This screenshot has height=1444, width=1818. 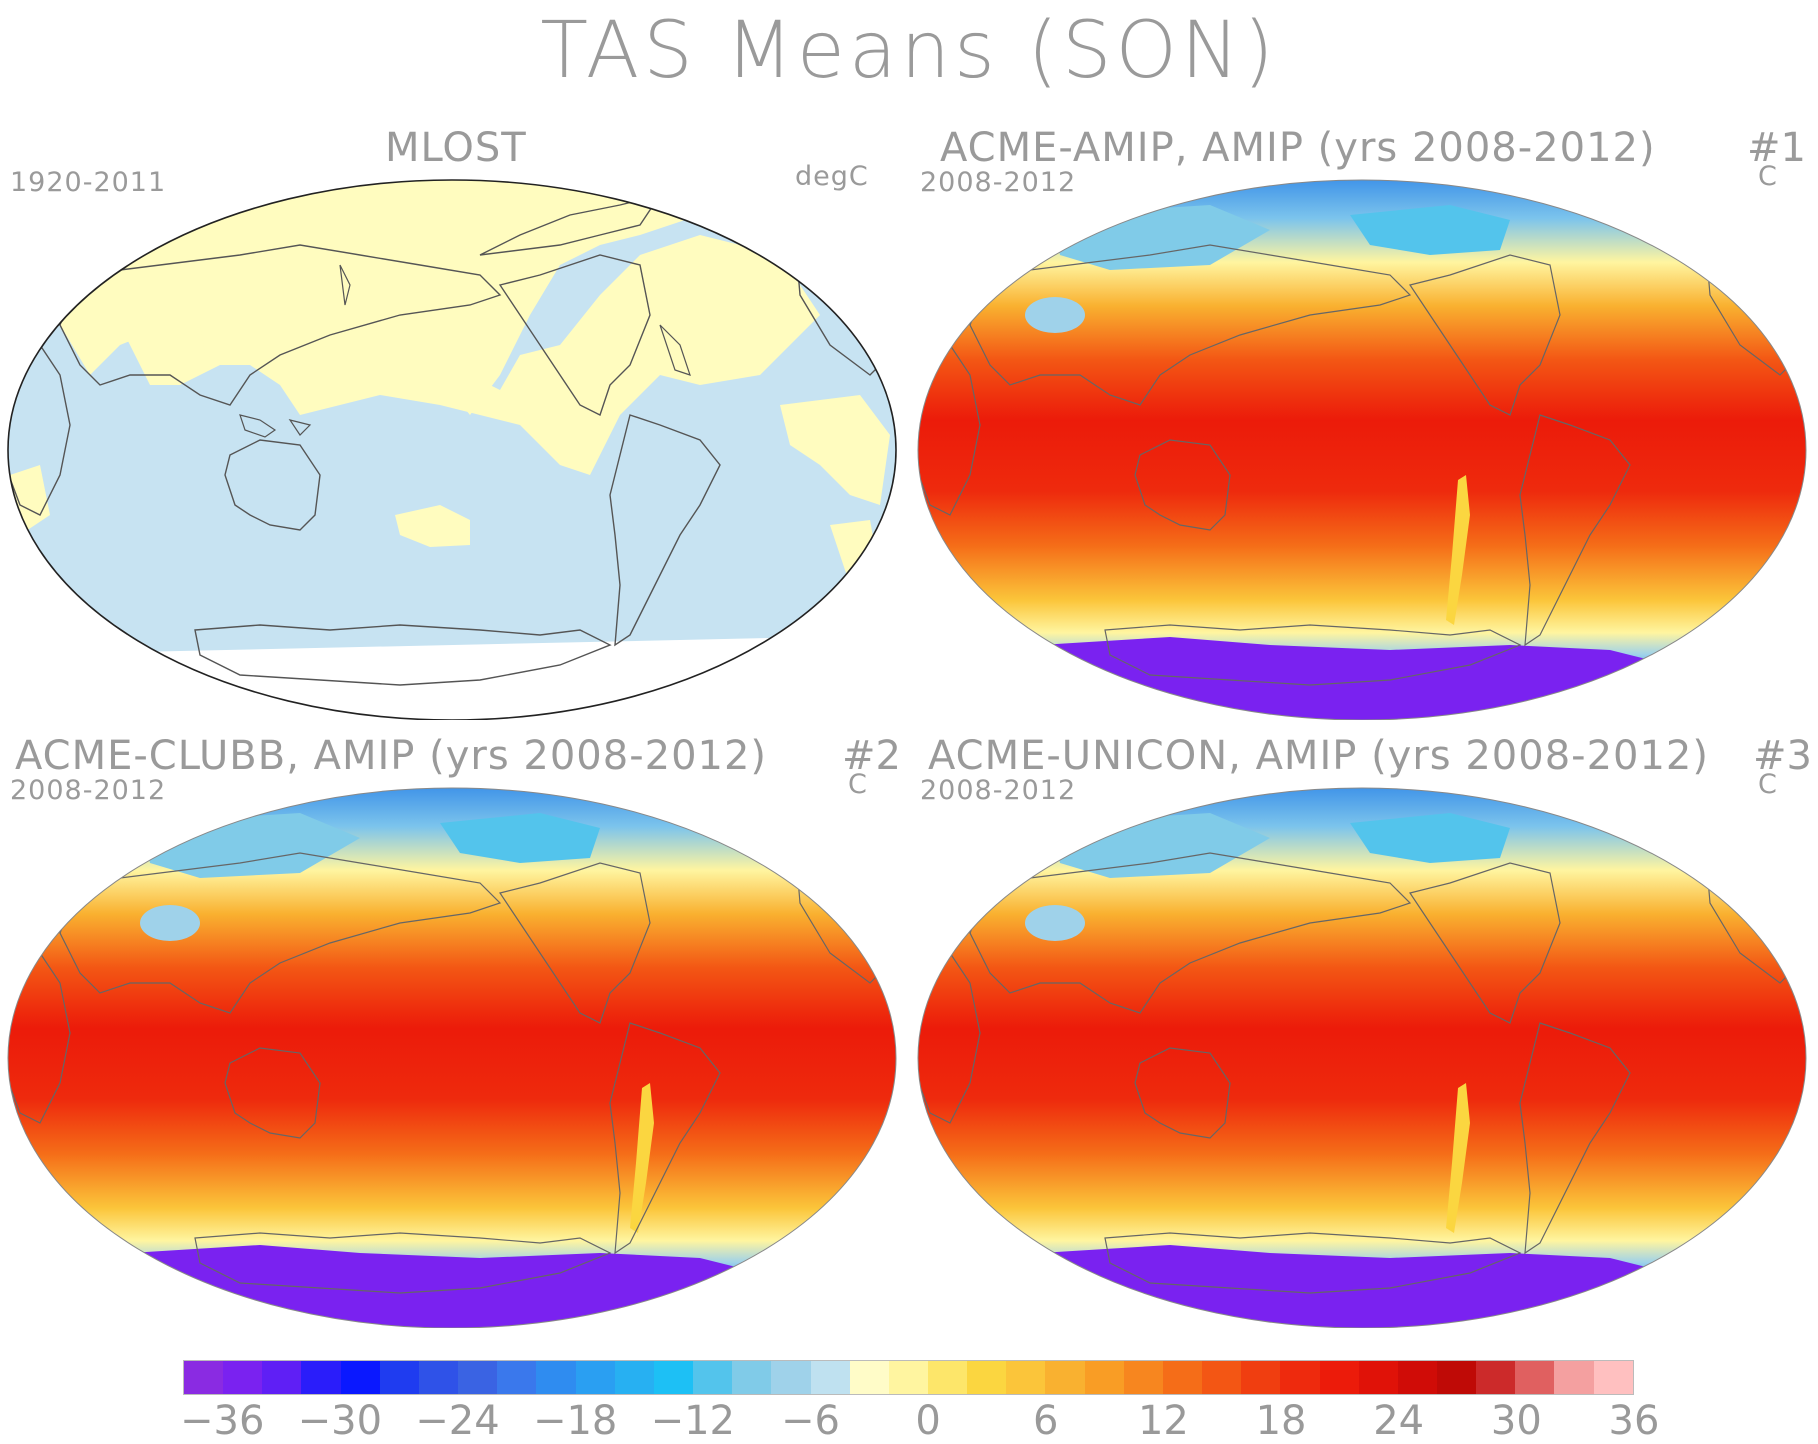 What do you see at coordinates (391, 756) in the screenshot?
I see `panel-title: ACME-CLUBB, AMIP (yrs 2008-2012)` at bounding box center [391, 756].